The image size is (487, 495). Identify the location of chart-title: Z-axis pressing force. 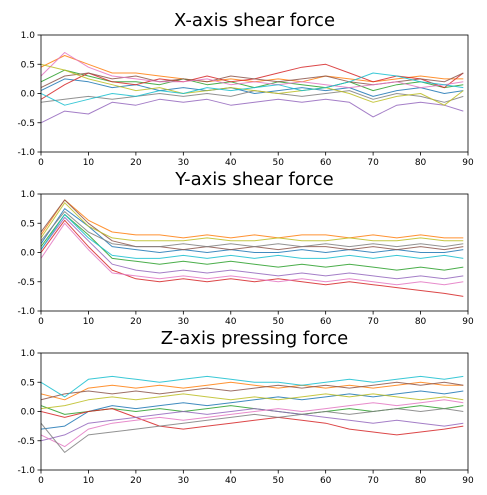
(254, 338).